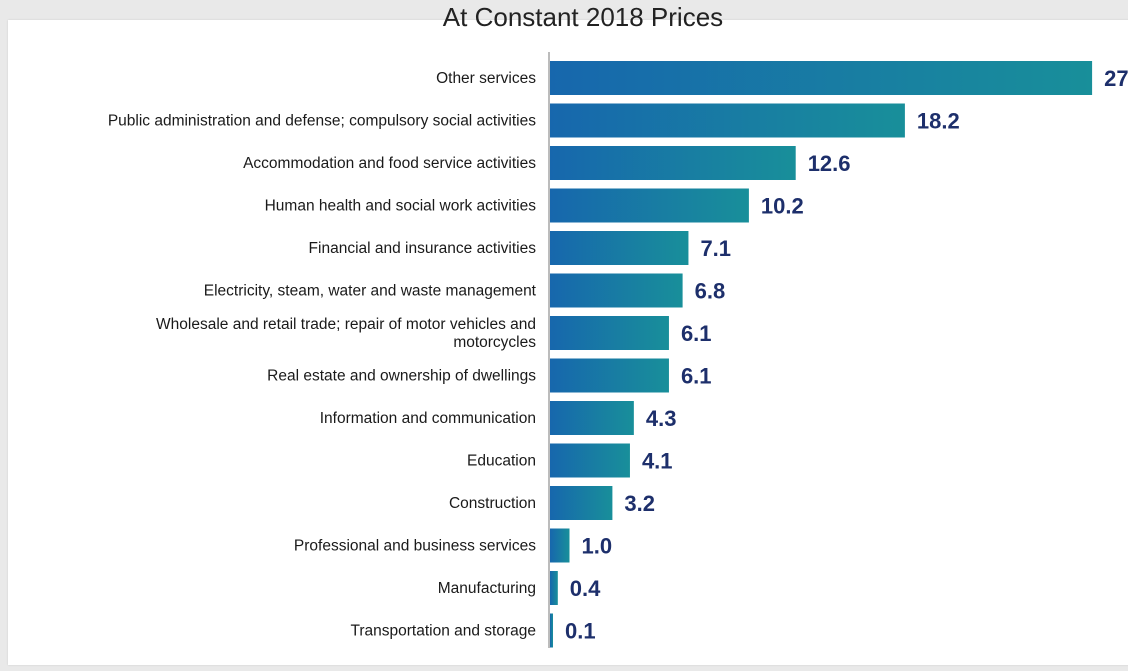 This screenshot has width=1128, height=671. I want to click on value-label: 0.1, so click(580, 631).